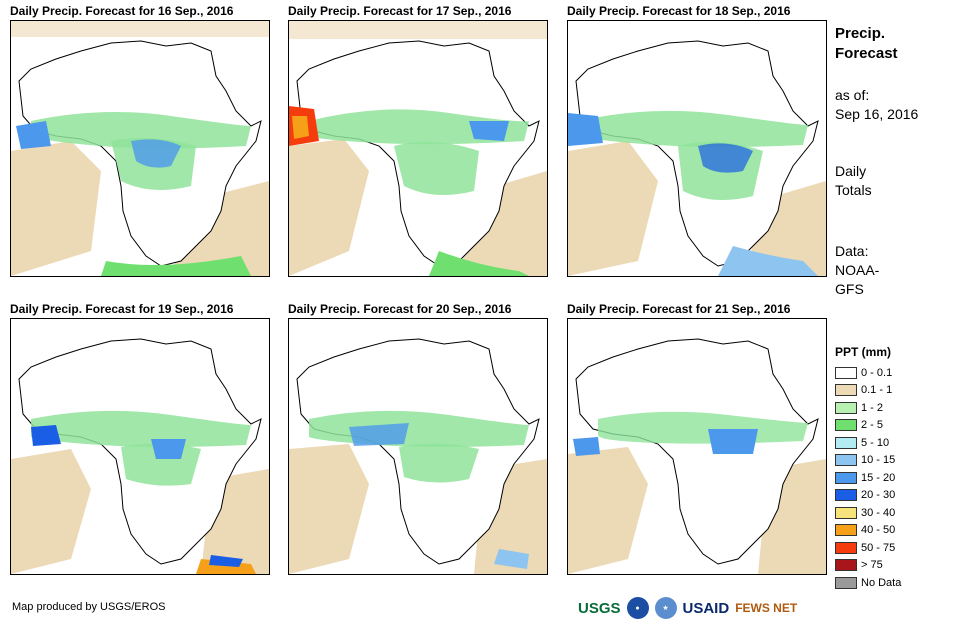 Image resolution: width=967 pixels, height=626 pixels. I want to click on forecast-panel-5: Daily Precip. Forecast for 20 Sep., 2016, so click(419, 439).